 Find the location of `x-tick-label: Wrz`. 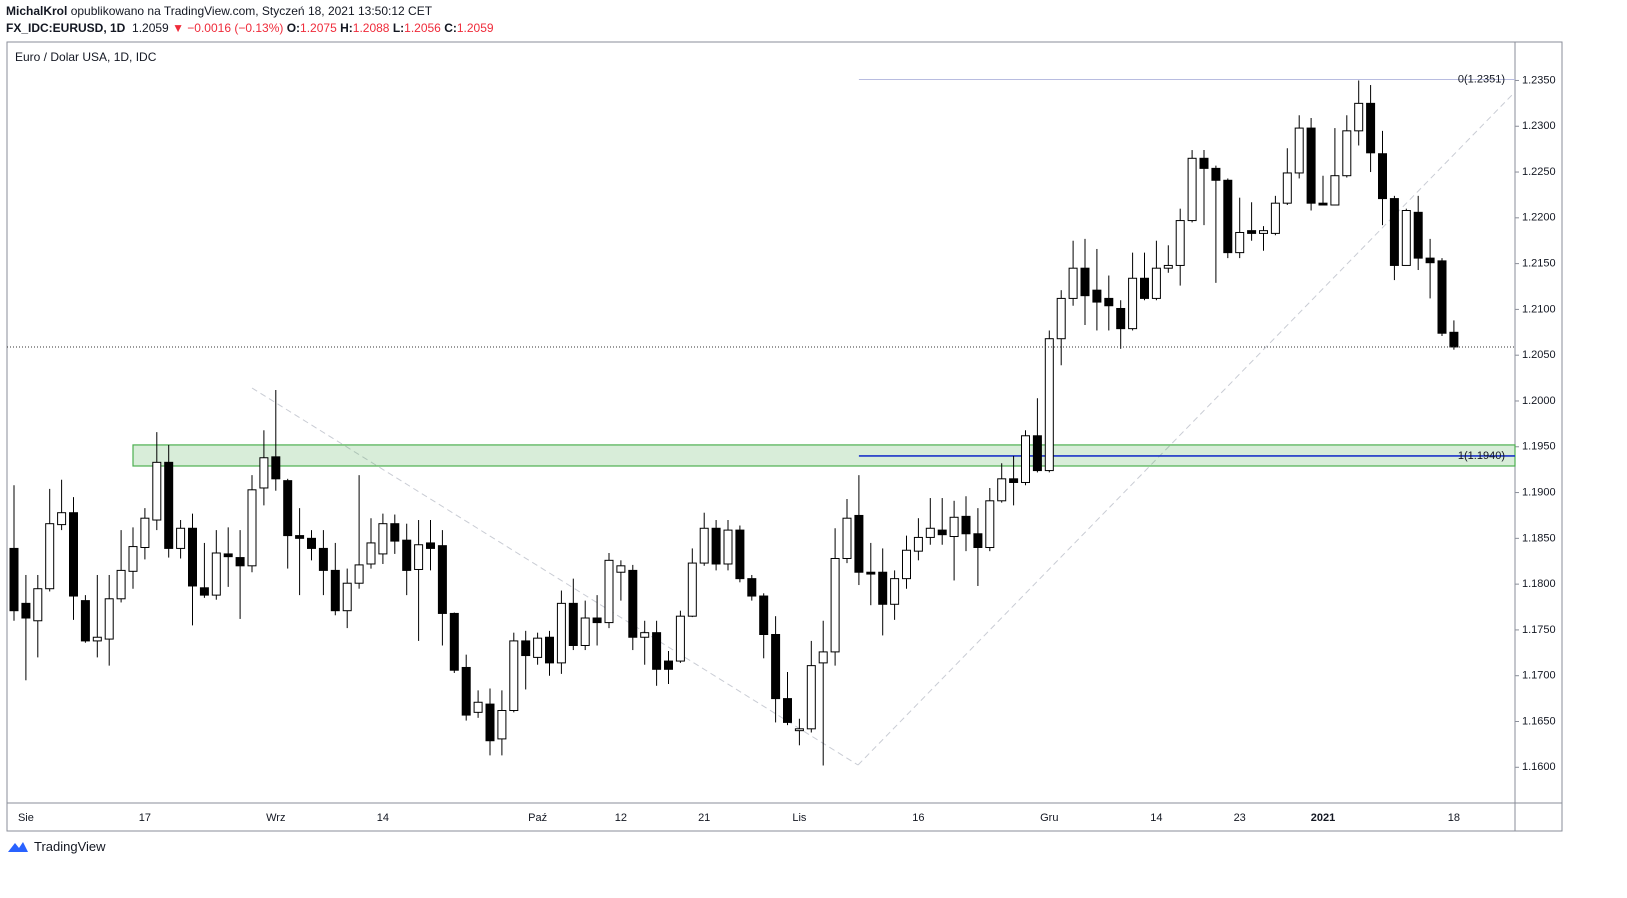

x-tick-label: Wrz is located at coordinates (275, 818).